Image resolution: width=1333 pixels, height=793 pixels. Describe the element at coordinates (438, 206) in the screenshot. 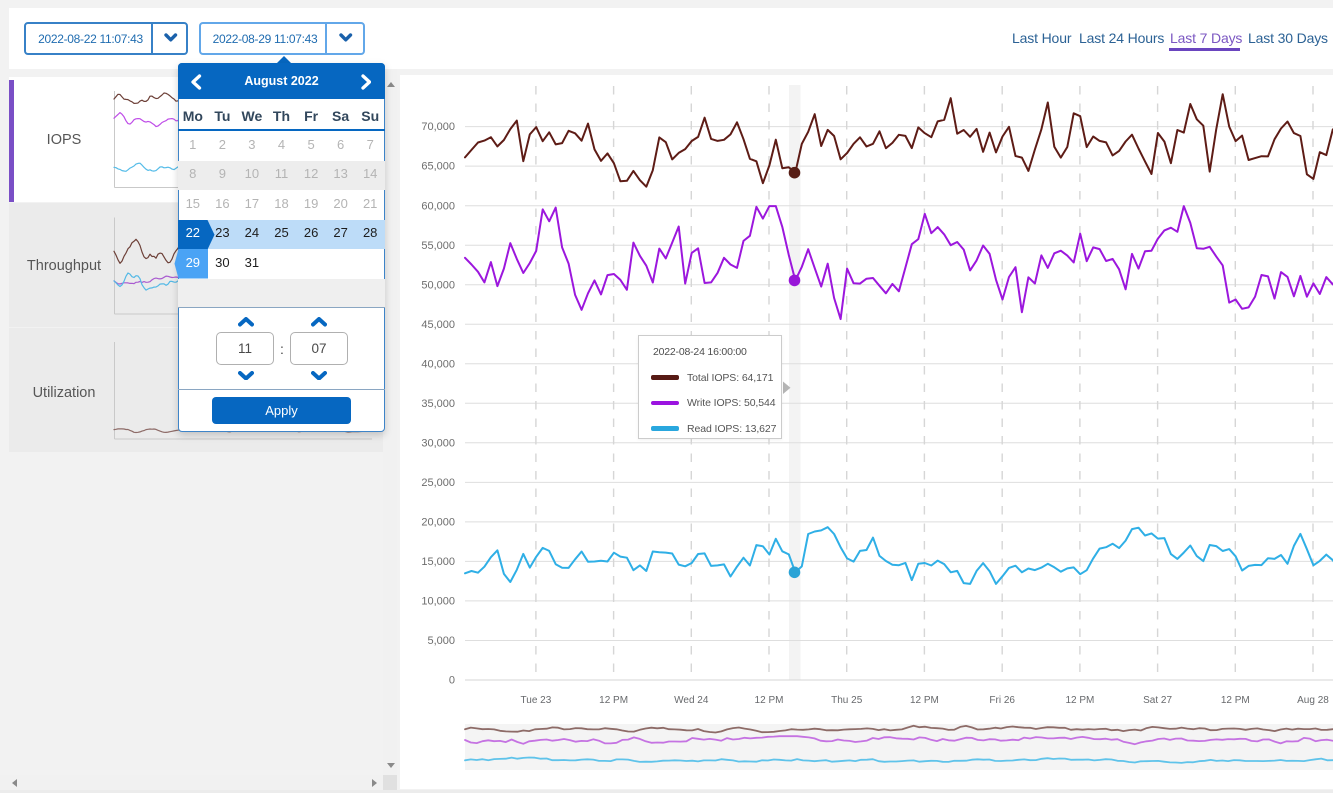

I see `svg-text: 60,000` at that location.